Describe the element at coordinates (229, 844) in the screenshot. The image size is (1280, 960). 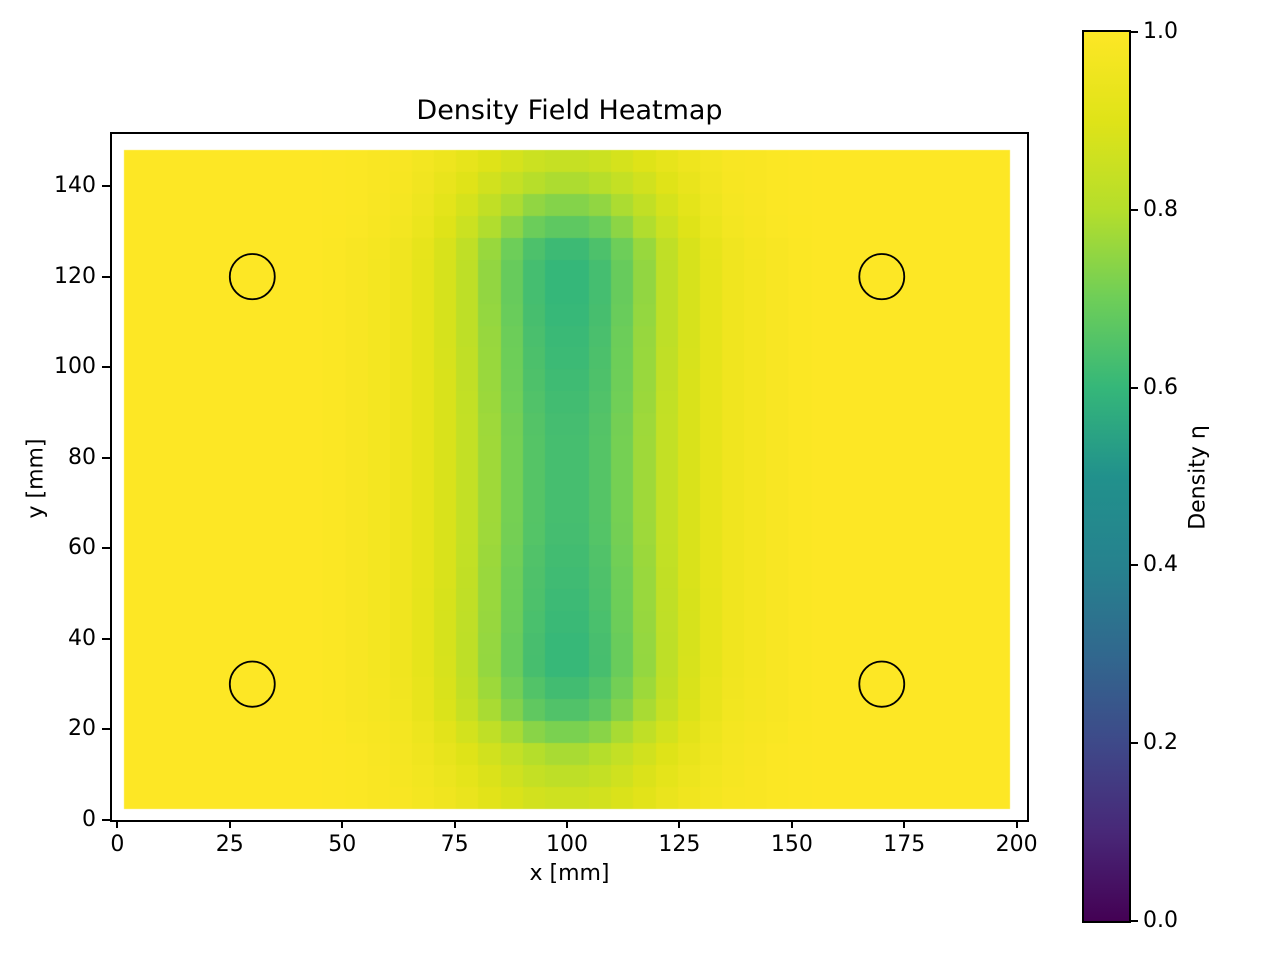
I see `x-tick-label: 25` at that location.